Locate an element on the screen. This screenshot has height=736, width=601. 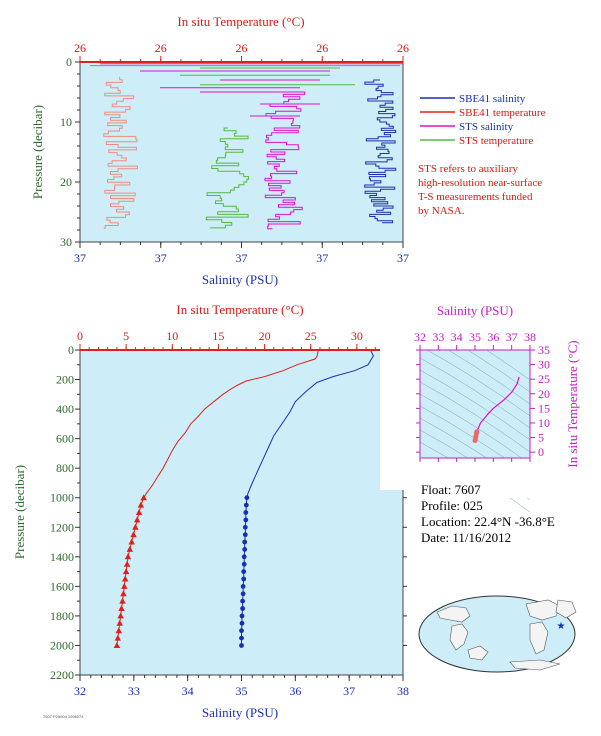
ts-deep-point is located at coordinates (475, 440).